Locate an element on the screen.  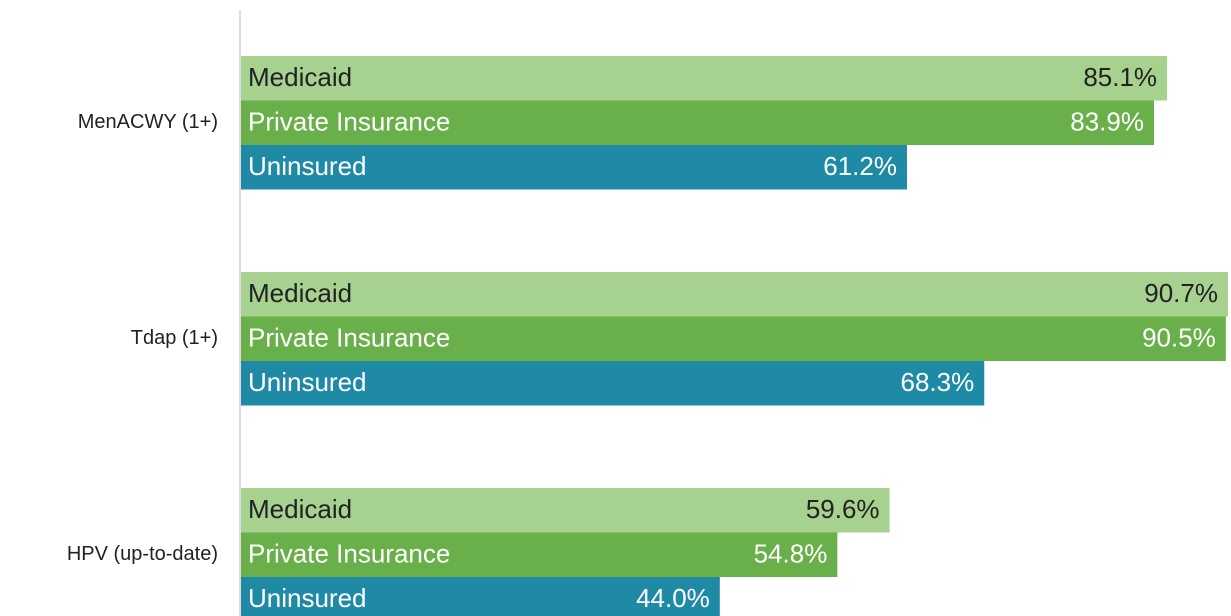
value-label: 68.3% is located at coordinates (938, 382).